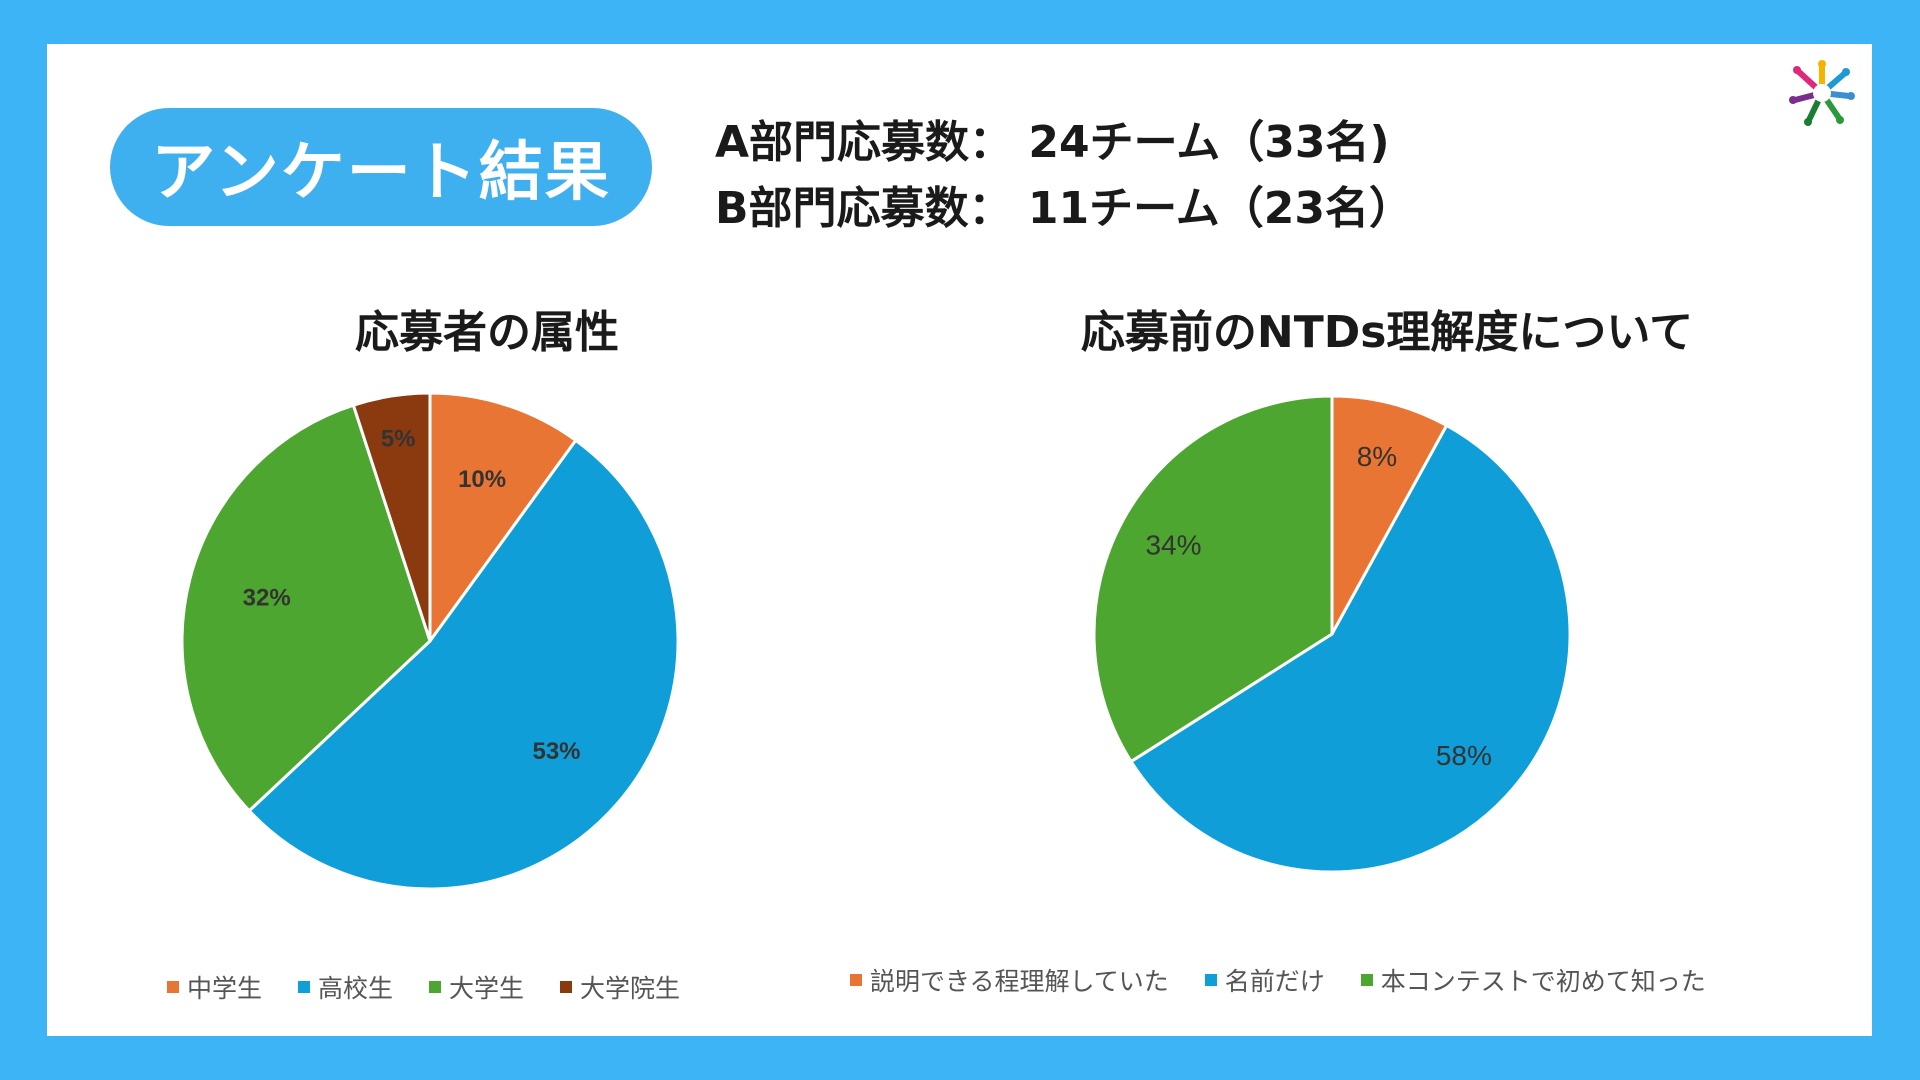  I want to click on legend-1-item-1: 名前だけ, so click(1264, 980).